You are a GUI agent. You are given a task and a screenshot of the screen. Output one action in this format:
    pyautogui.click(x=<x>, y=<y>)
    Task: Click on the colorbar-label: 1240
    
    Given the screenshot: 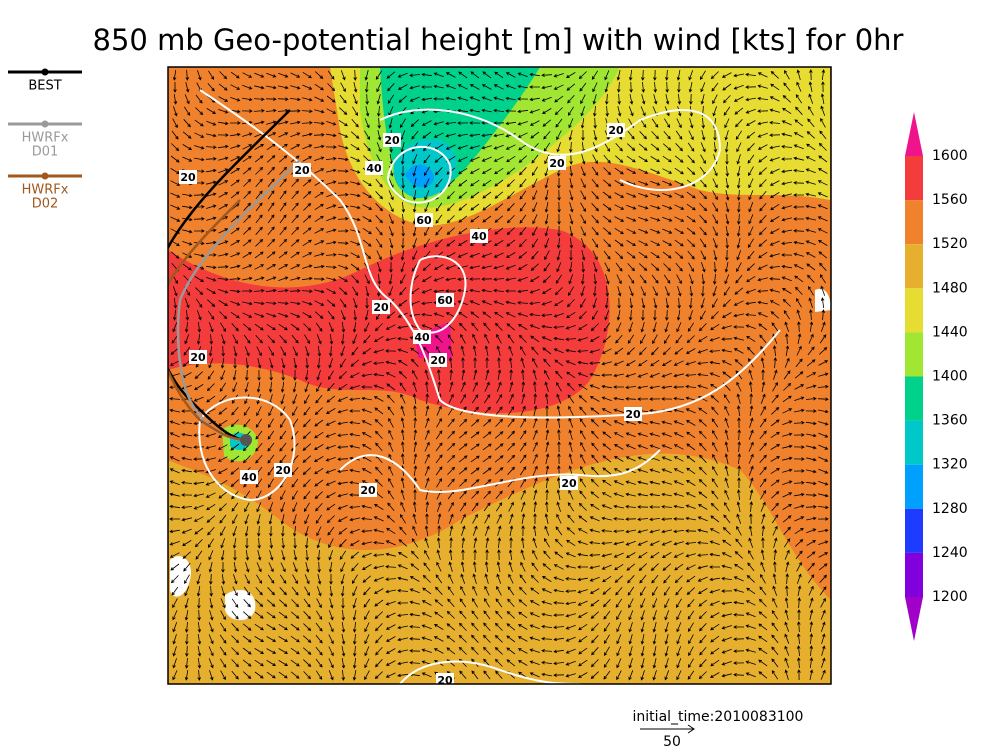 What is the action you would take?
    pyautogui.click(x=950, y=553)
    